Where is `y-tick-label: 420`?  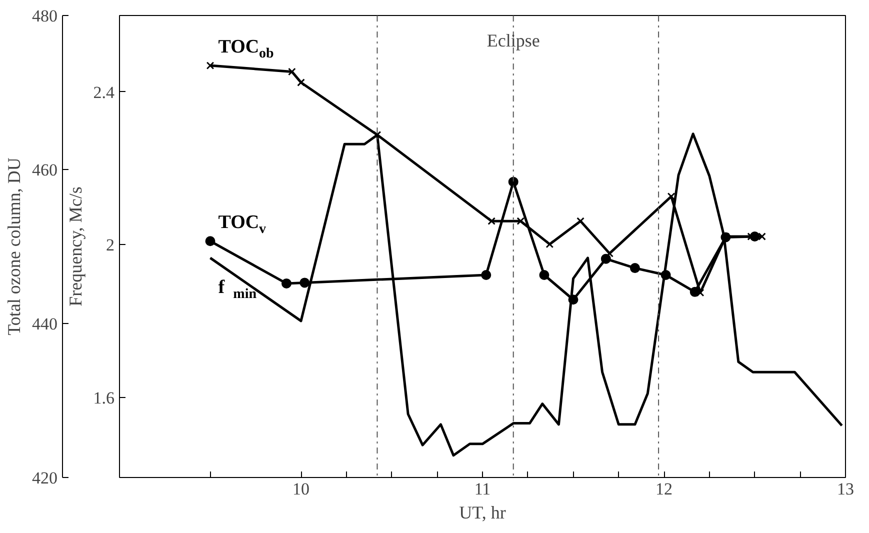
y-tick-label: 420 is located at coordinates (45, 478).